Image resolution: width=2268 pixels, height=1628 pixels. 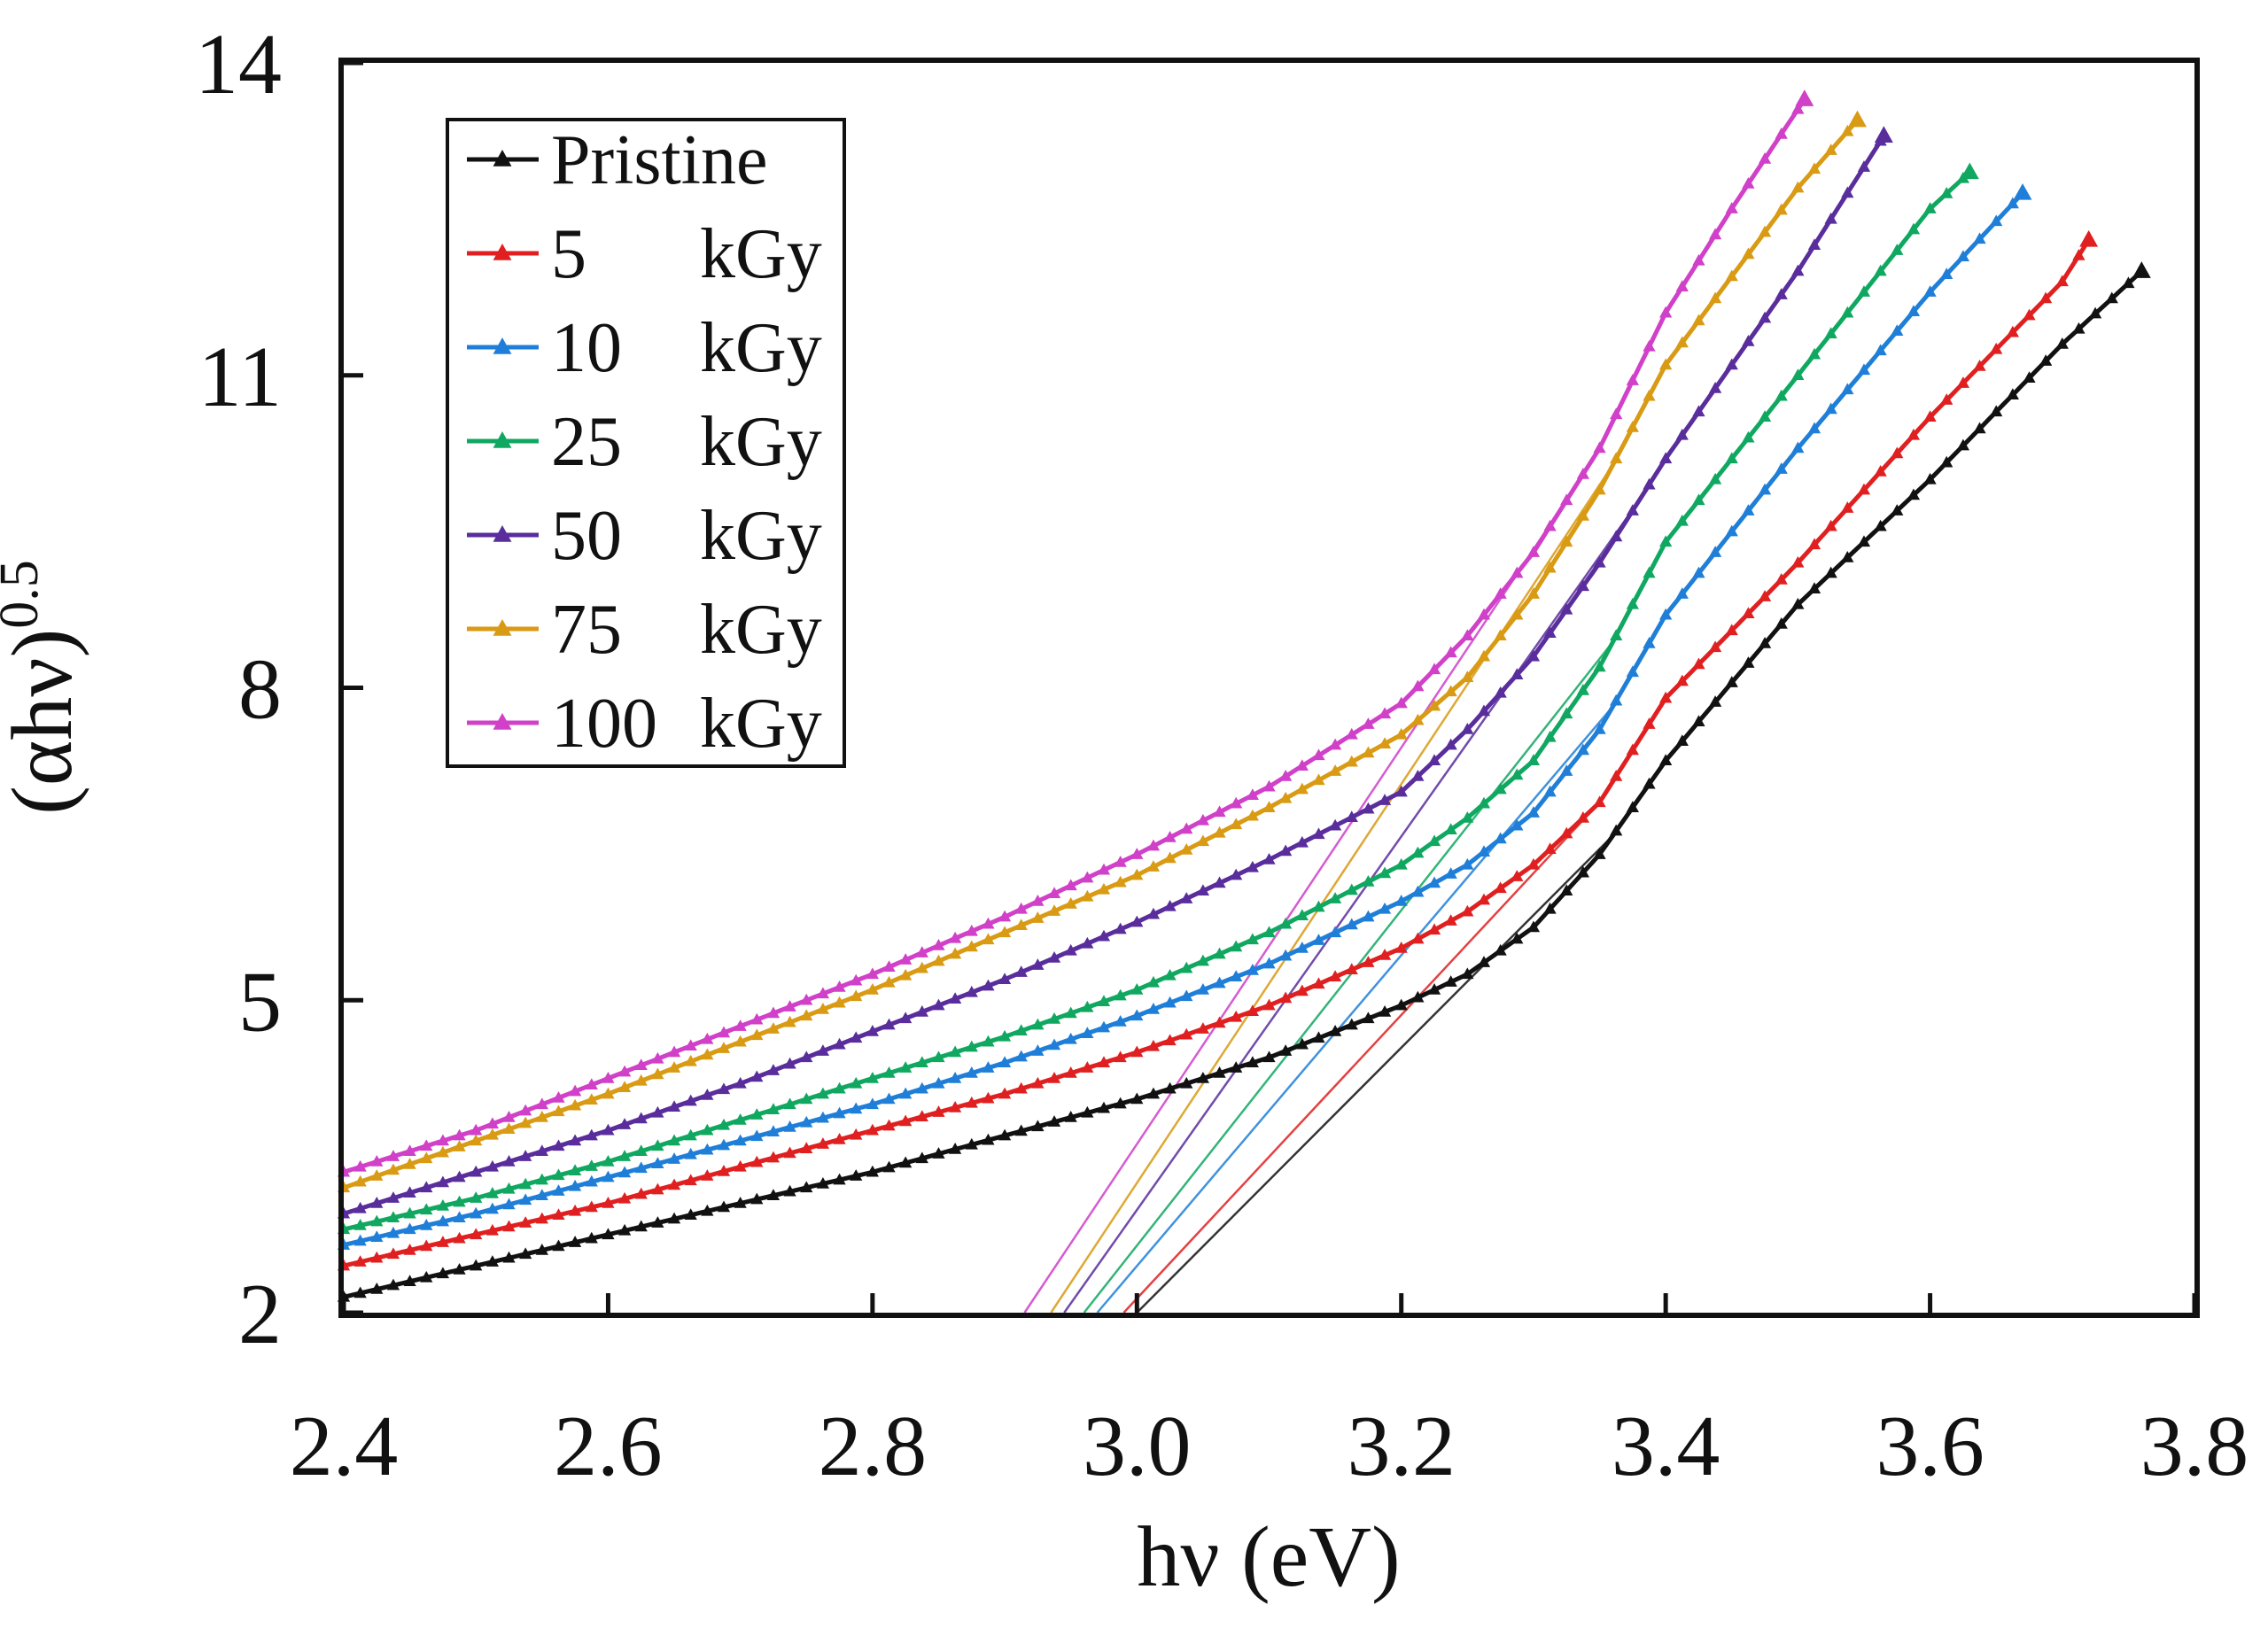 I want to click on tangent-line-25-kgy, so click(x=1348, y=977).